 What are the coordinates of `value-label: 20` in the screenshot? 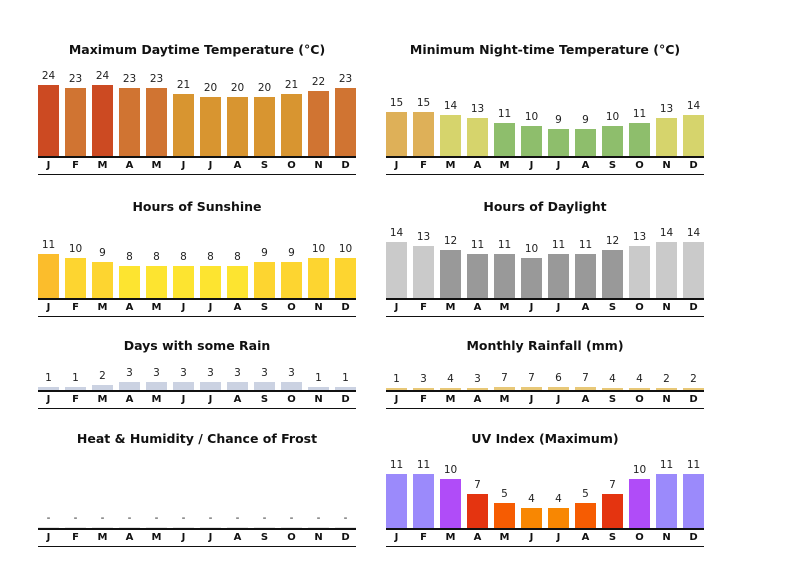 It's located at (237, 88).